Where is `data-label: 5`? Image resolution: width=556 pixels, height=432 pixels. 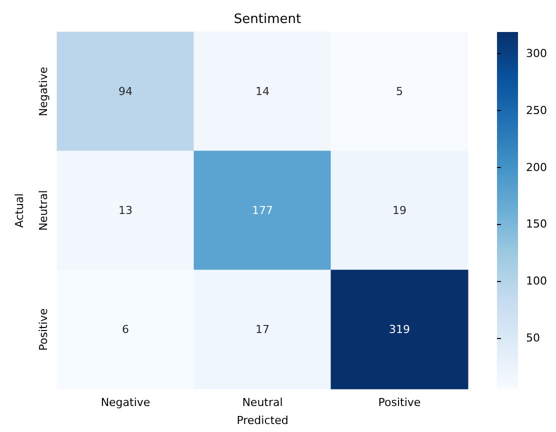 data-label: 5 is located at coordinates (399, 91).